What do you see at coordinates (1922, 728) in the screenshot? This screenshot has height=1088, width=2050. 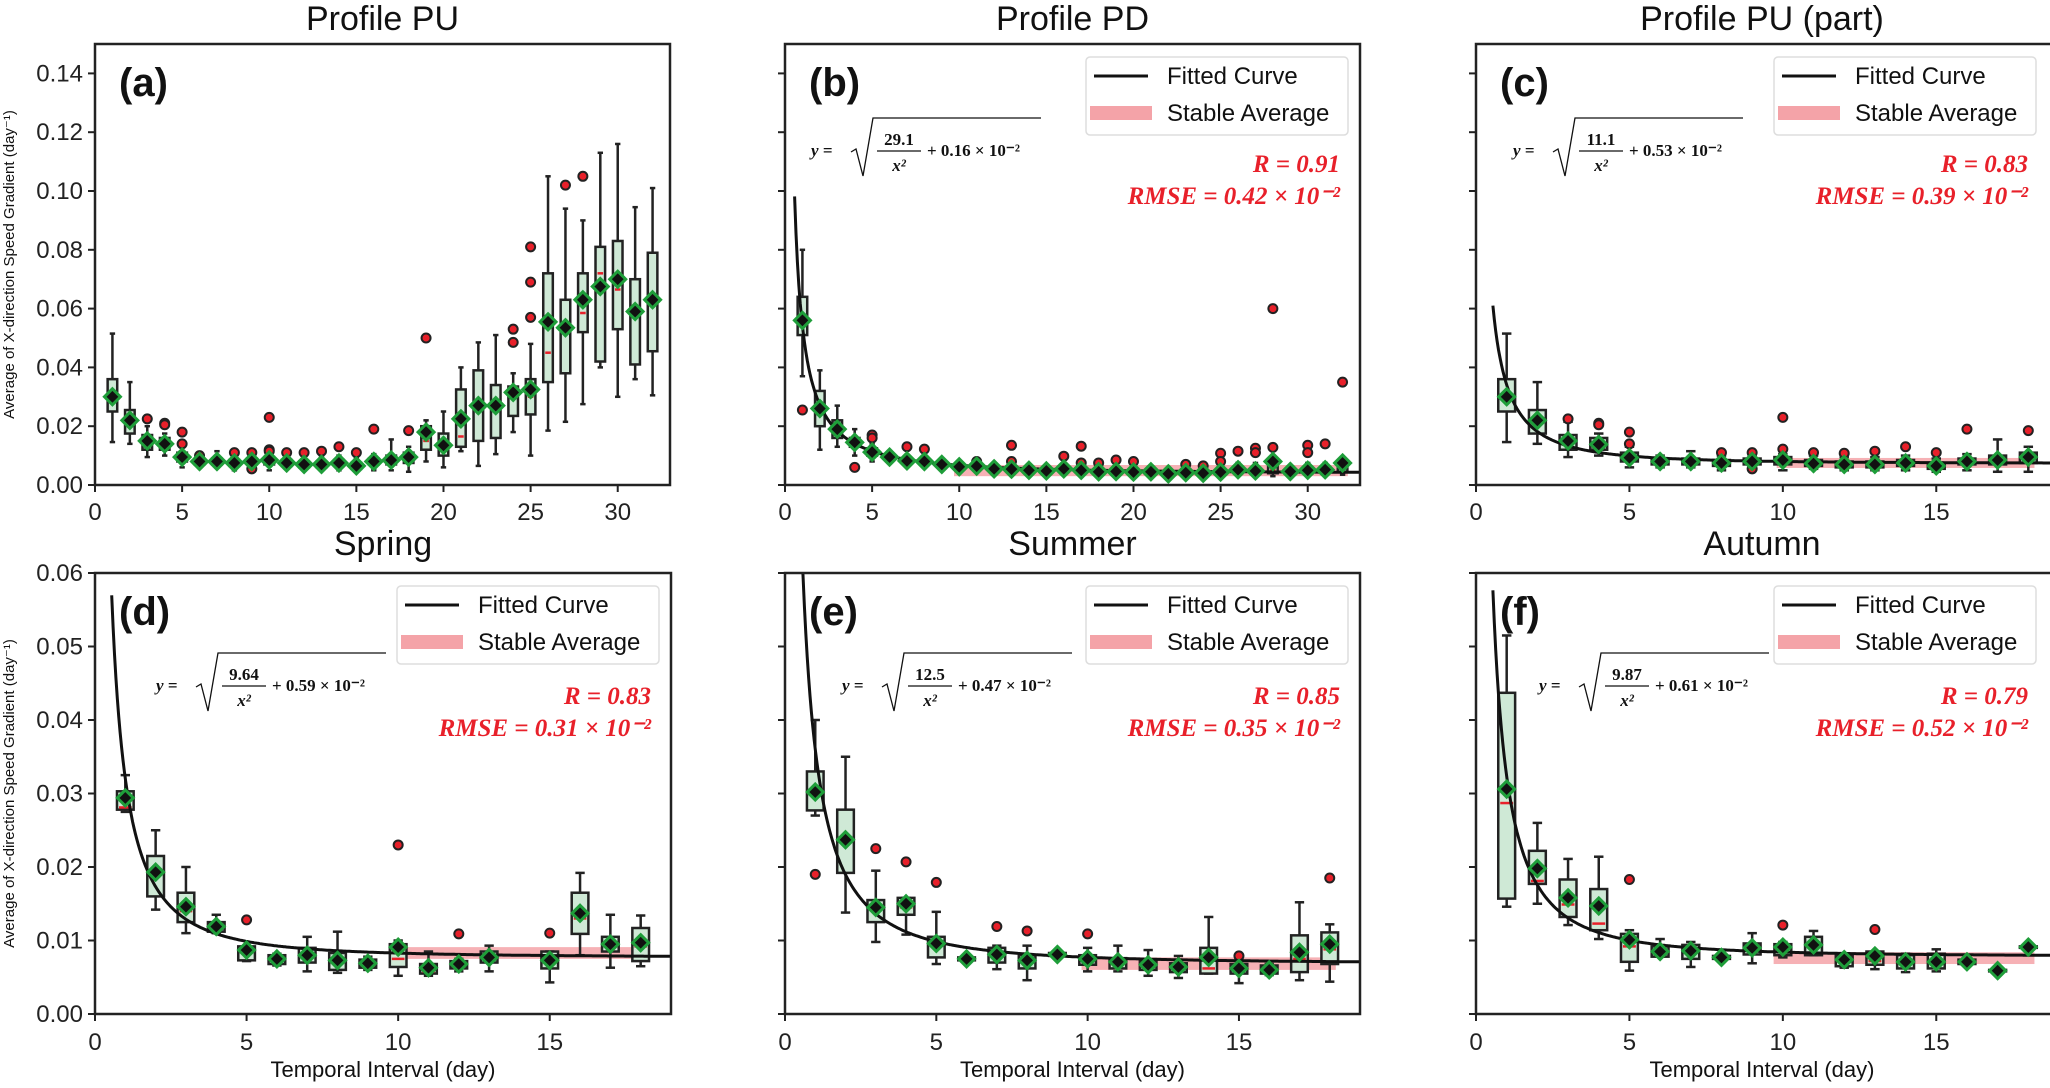 I see `rmse-value: RMSE = 0.52 × 10⁻²` at bounding box center [1922, 728].